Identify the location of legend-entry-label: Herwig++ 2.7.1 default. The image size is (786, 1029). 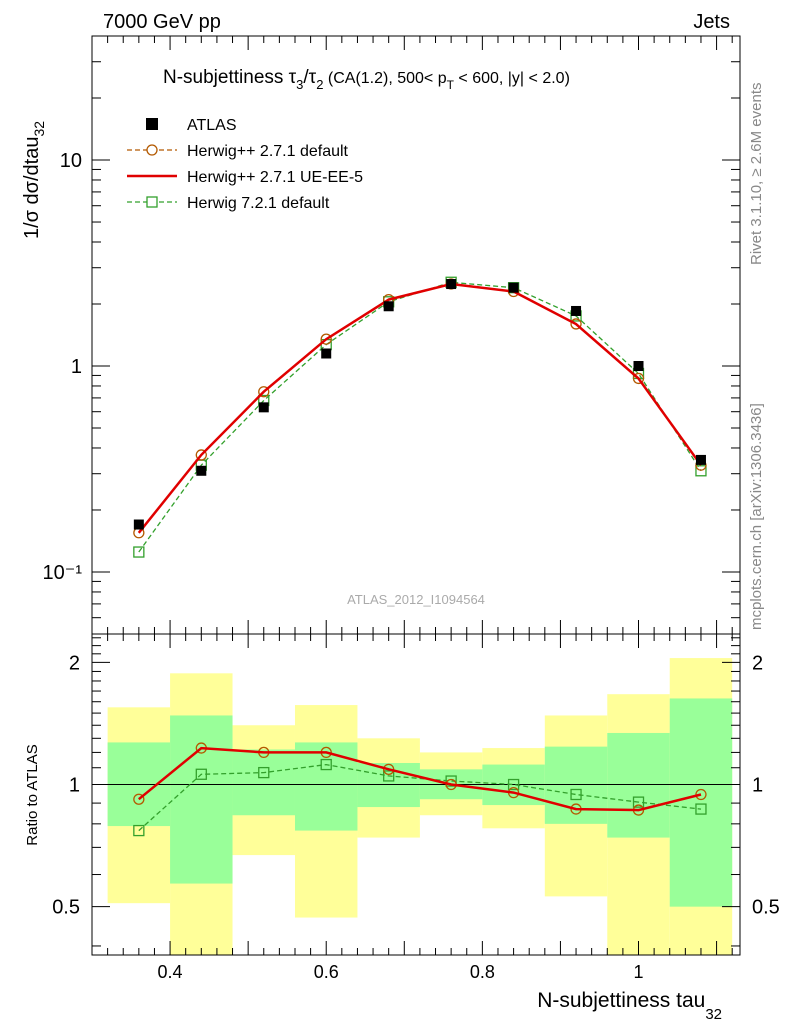
(268, 151).